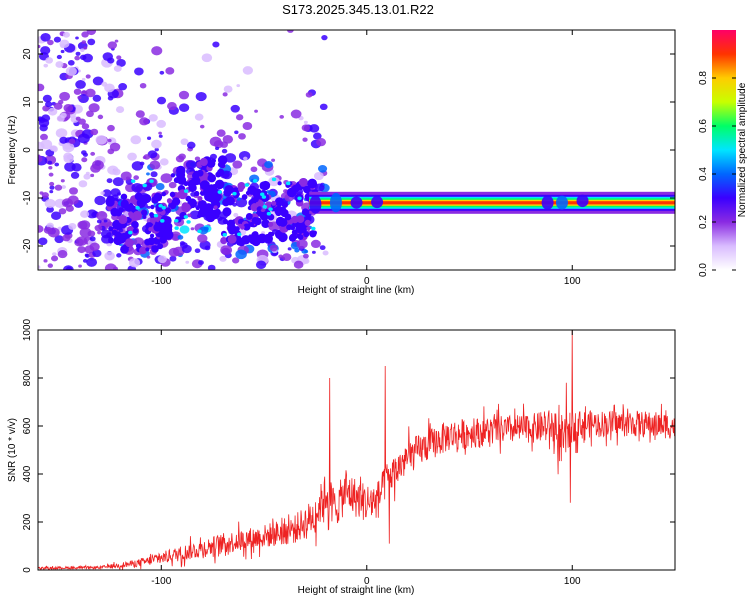 This screenshot has height=600, width=750. I want to click on colorbar-tick-label: 0.0, so click(703, 270).